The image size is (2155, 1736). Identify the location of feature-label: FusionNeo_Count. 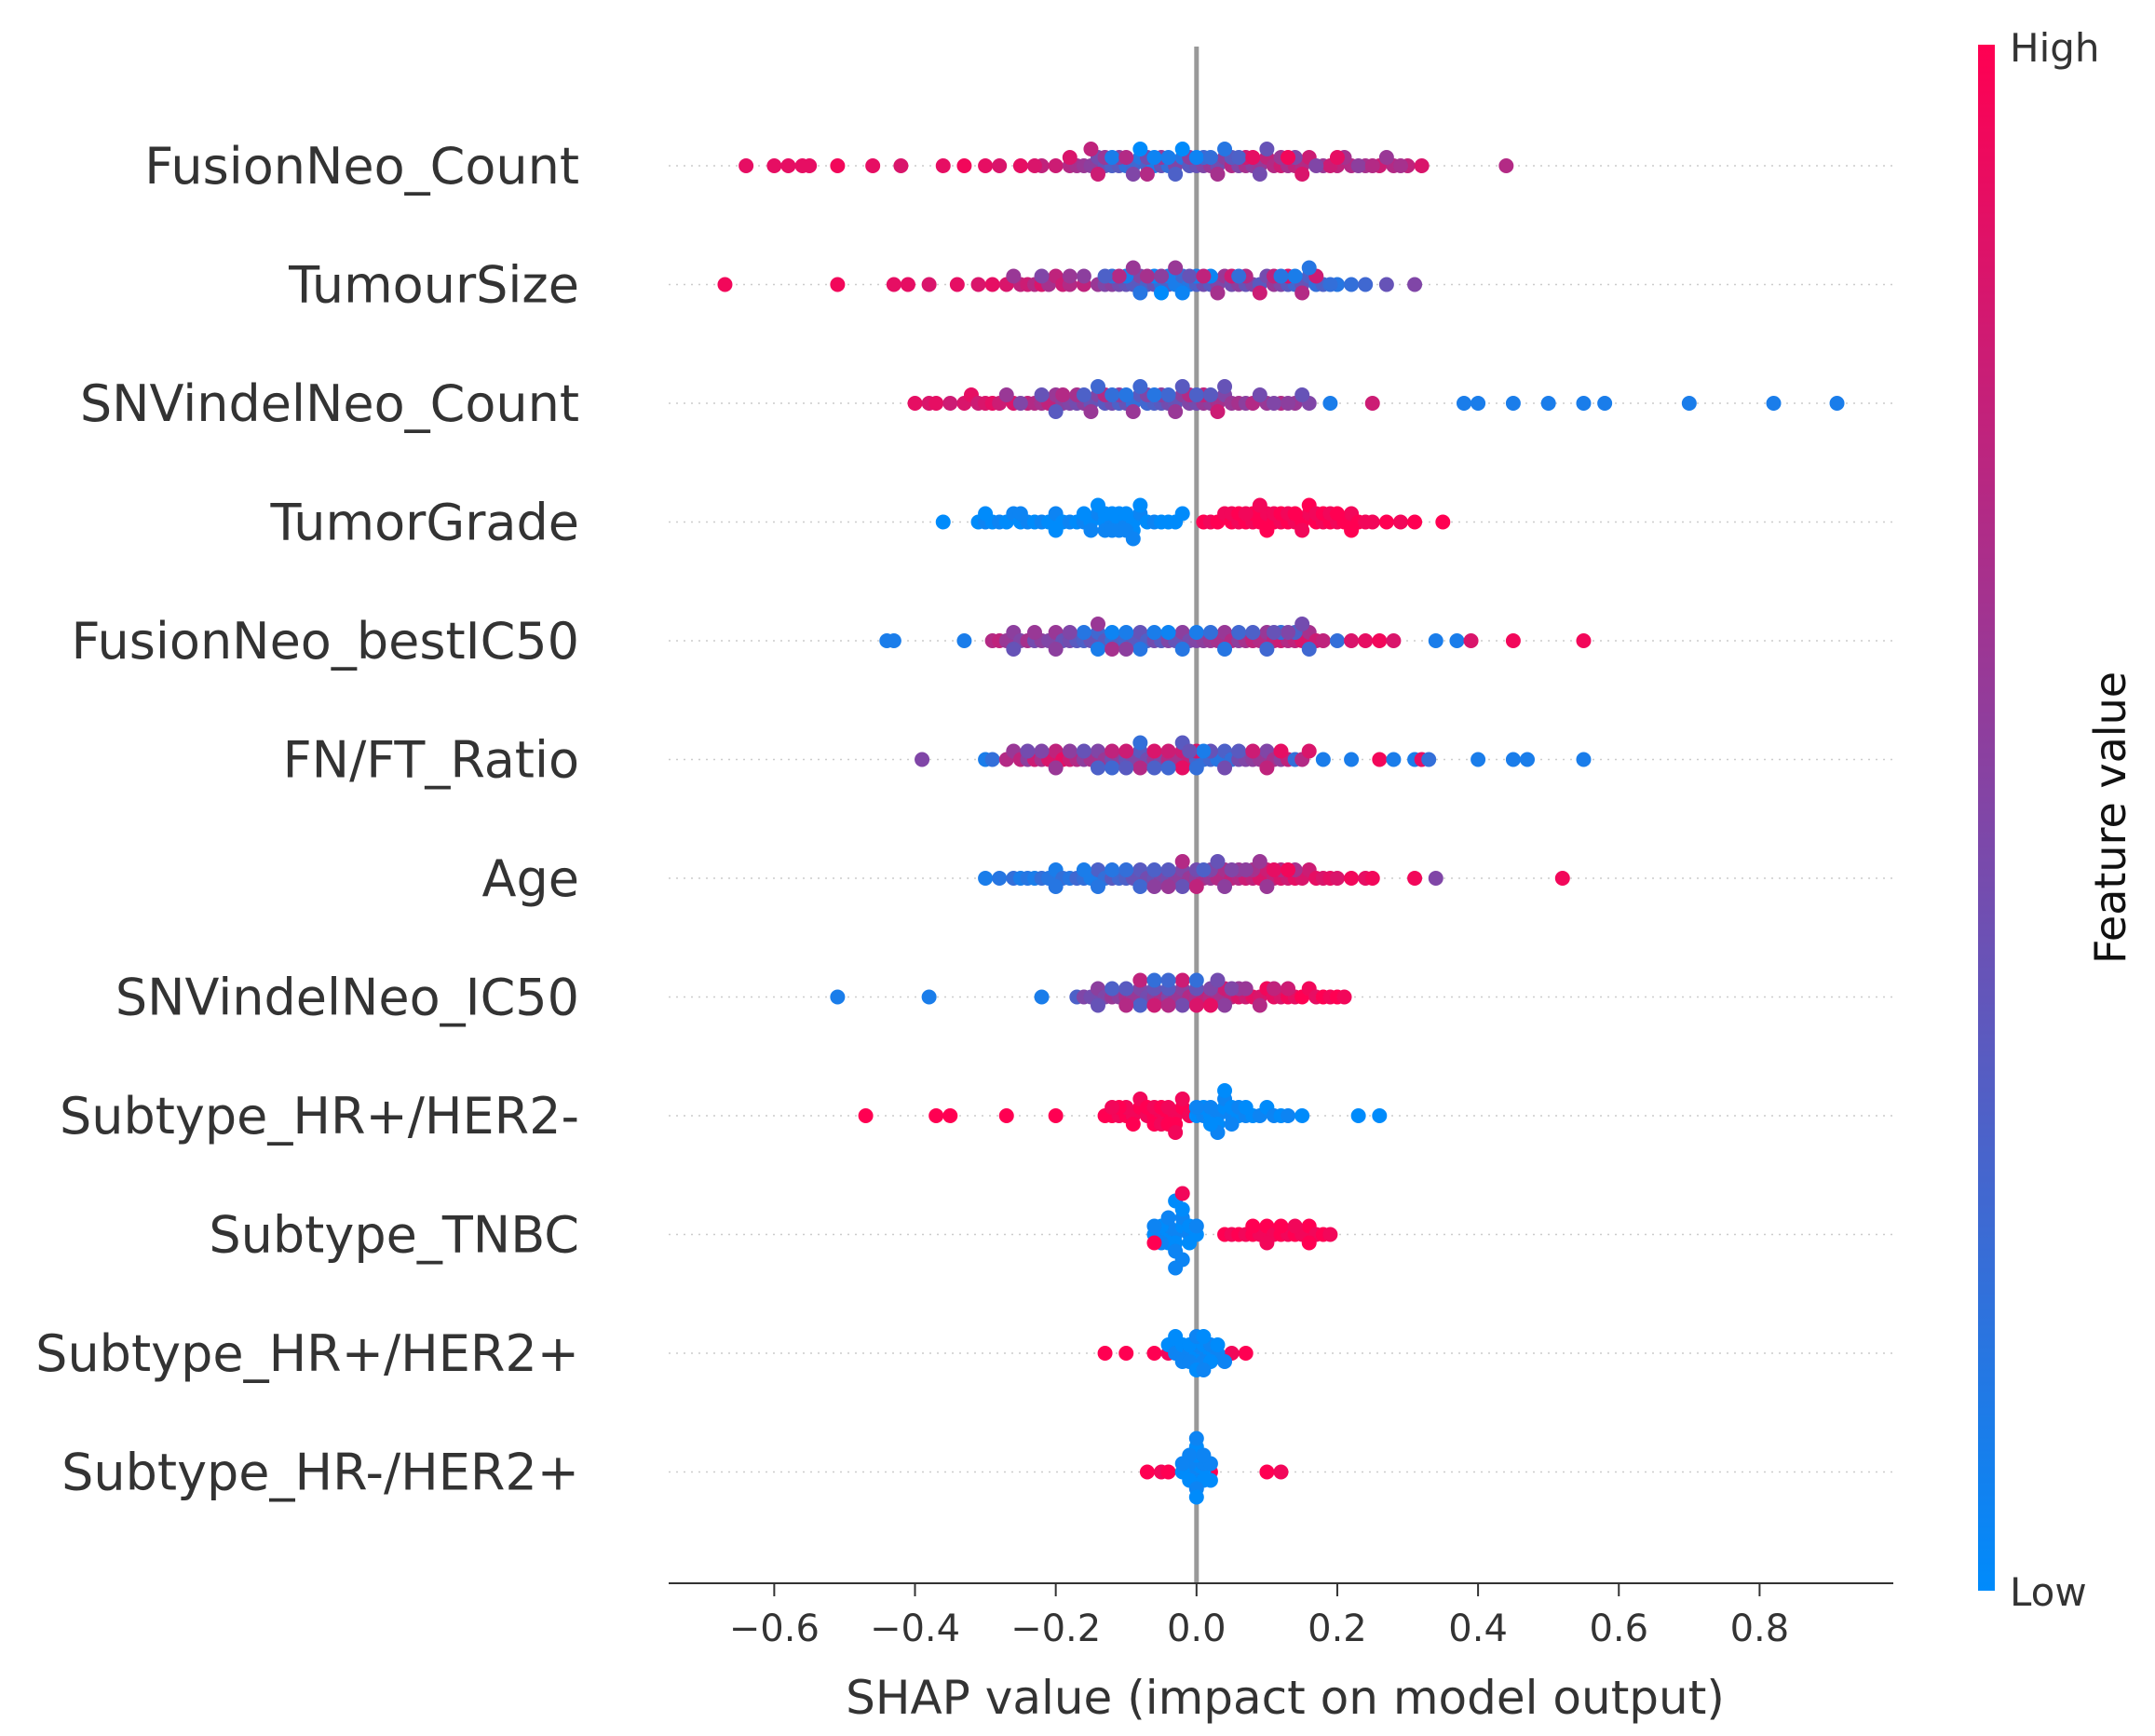
(361, 166).